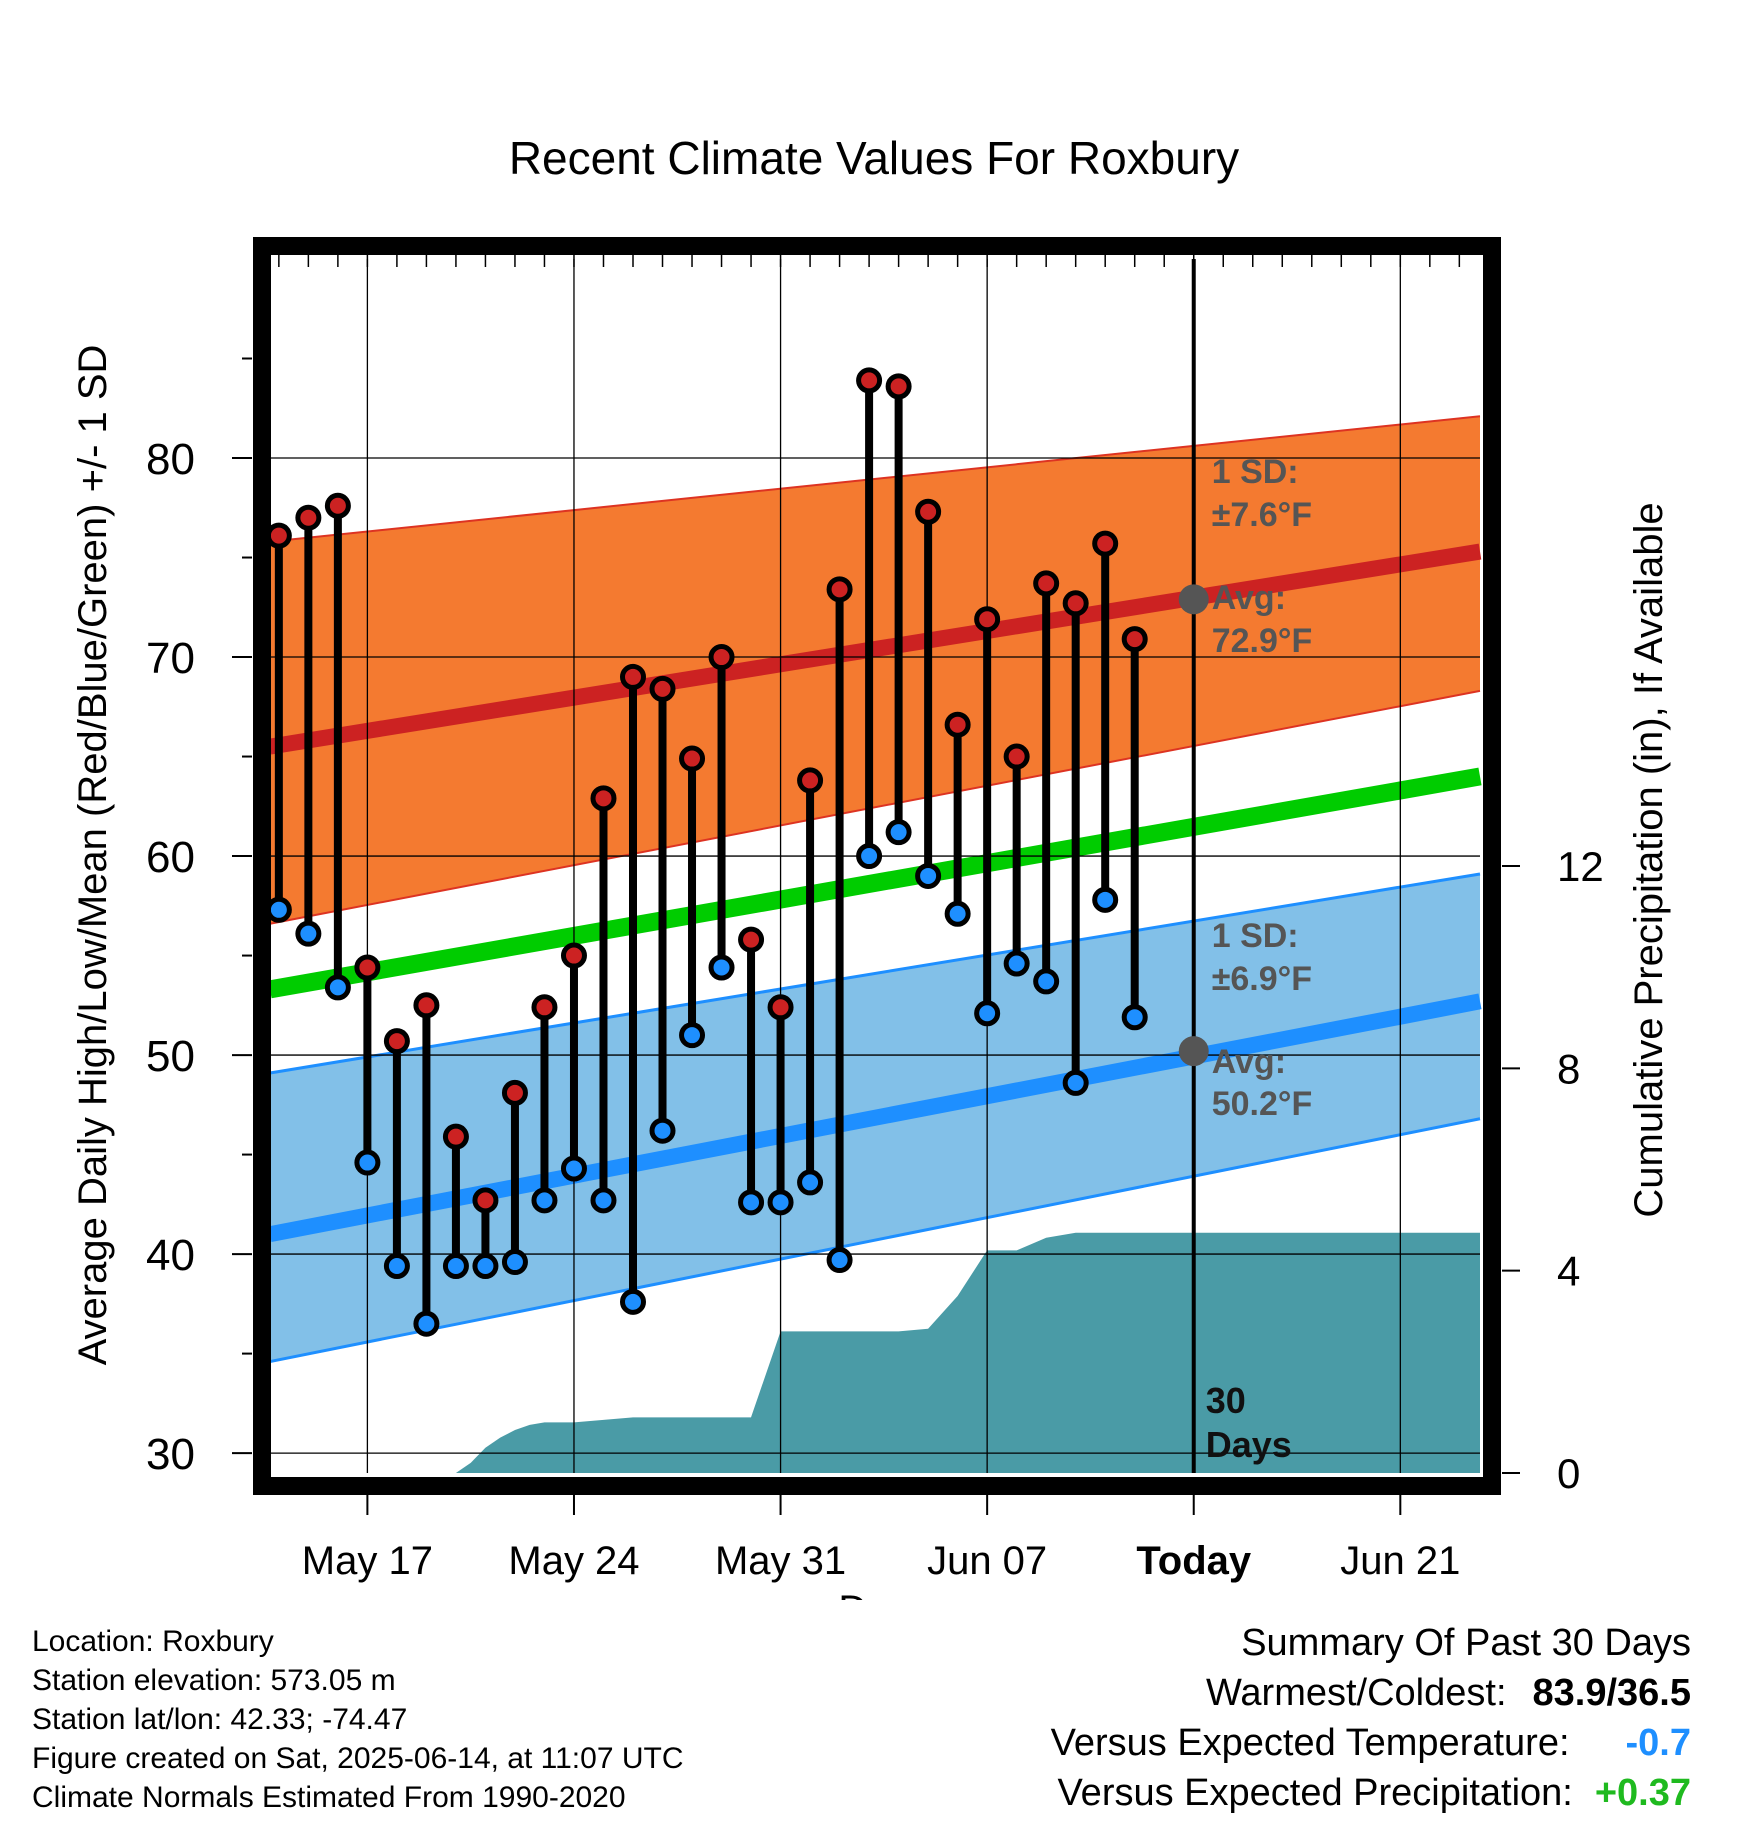 This screenshot has height=1828, width=1748. Describe the element at coordinates (1466, 1643) in the screenshot. I see `summary-heading: Summary Of Past 30 Days` at that location.